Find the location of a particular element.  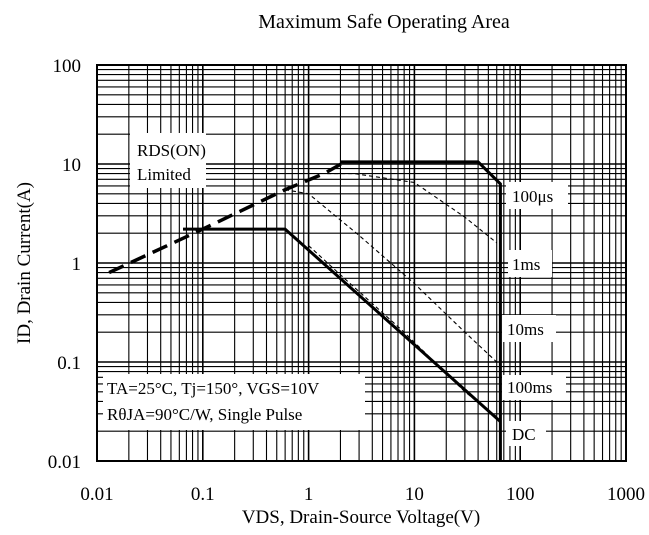

rdson-label-box is located at coordinates (168, 160).